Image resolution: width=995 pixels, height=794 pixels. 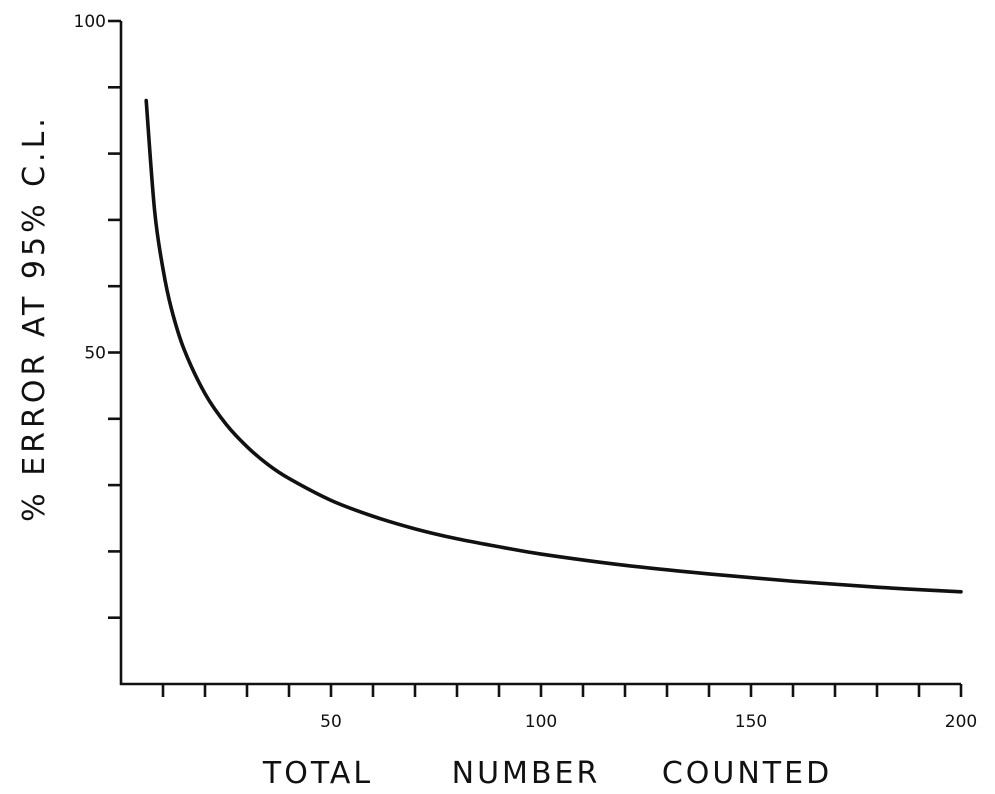 I want to click on x-tick-label: 150, so click(x=751, y=722).